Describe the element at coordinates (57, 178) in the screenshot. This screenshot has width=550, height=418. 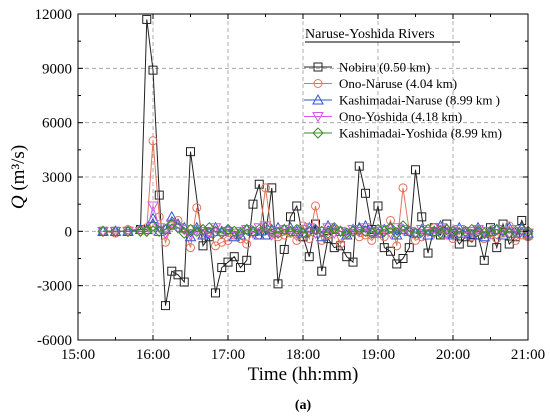
I see `y-tick-label: 3000` at that location.